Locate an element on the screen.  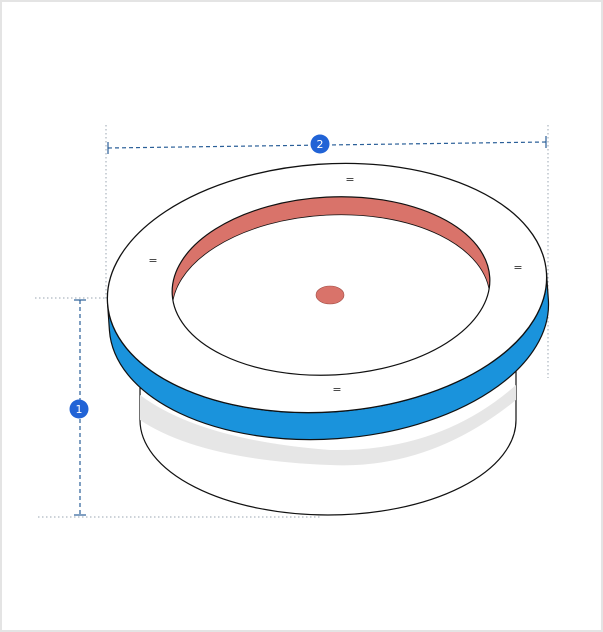
center-point is located at coordinates (330, 295).